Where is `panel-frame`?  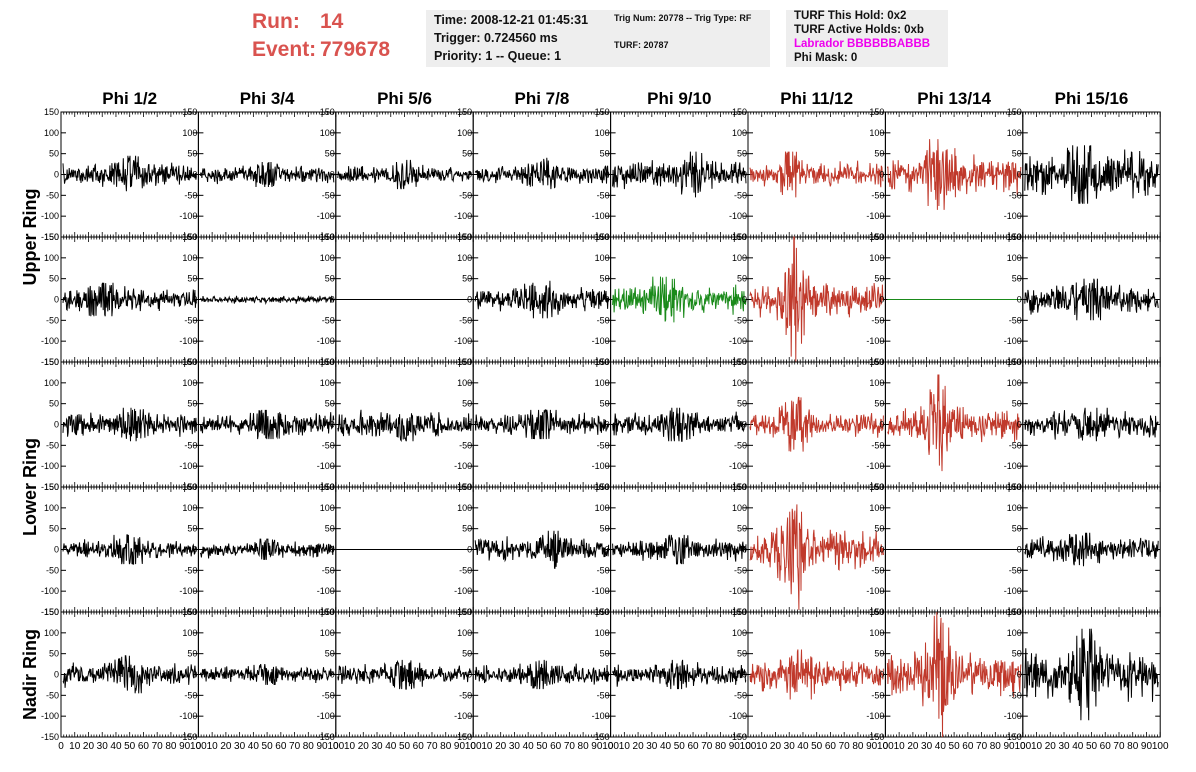
panel-frame is located at coordinates (404, 174).